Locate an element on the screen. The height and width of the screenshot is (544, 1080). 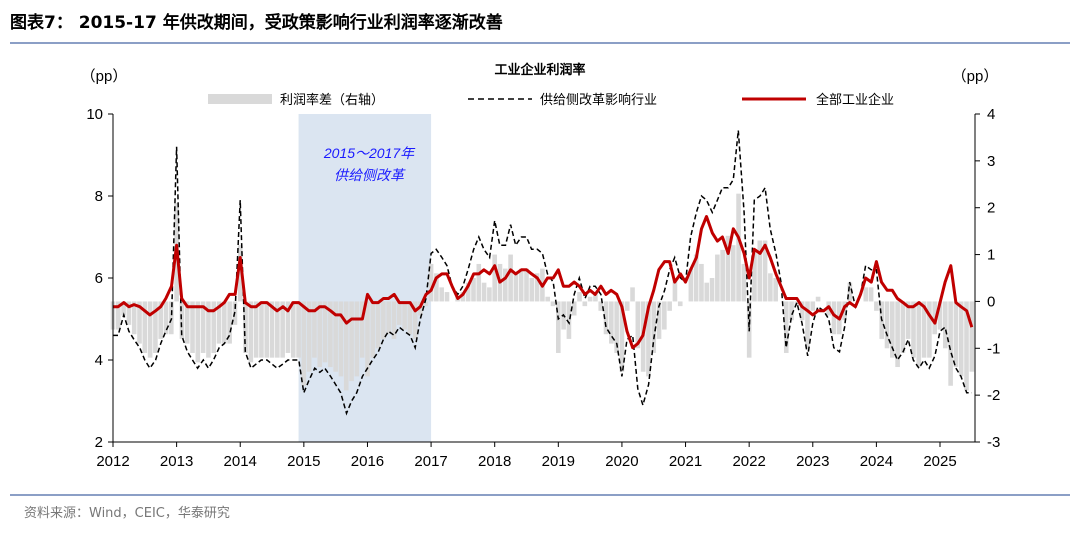
right-tick-label: 2 is located at coordinates (991, 208).